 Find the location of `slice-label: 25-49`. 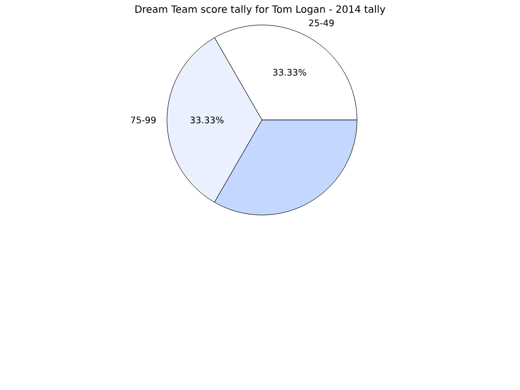

slice-label: 25-49 is located at coordinates (321, 23).